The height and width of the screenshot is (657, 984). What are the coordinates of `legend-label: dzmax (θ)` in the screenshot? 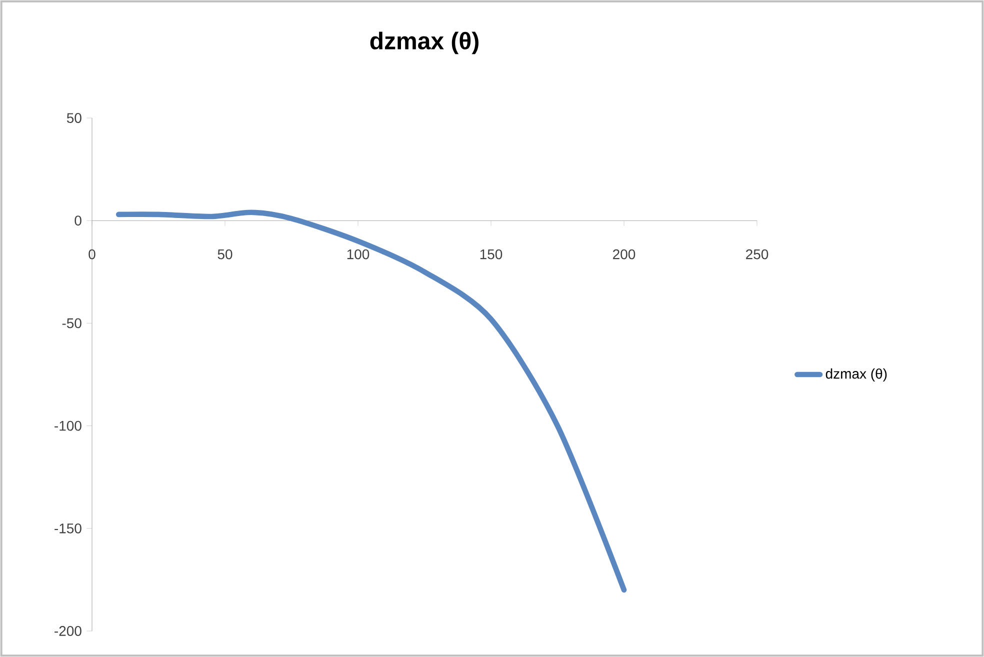 It's located at (856, 375).